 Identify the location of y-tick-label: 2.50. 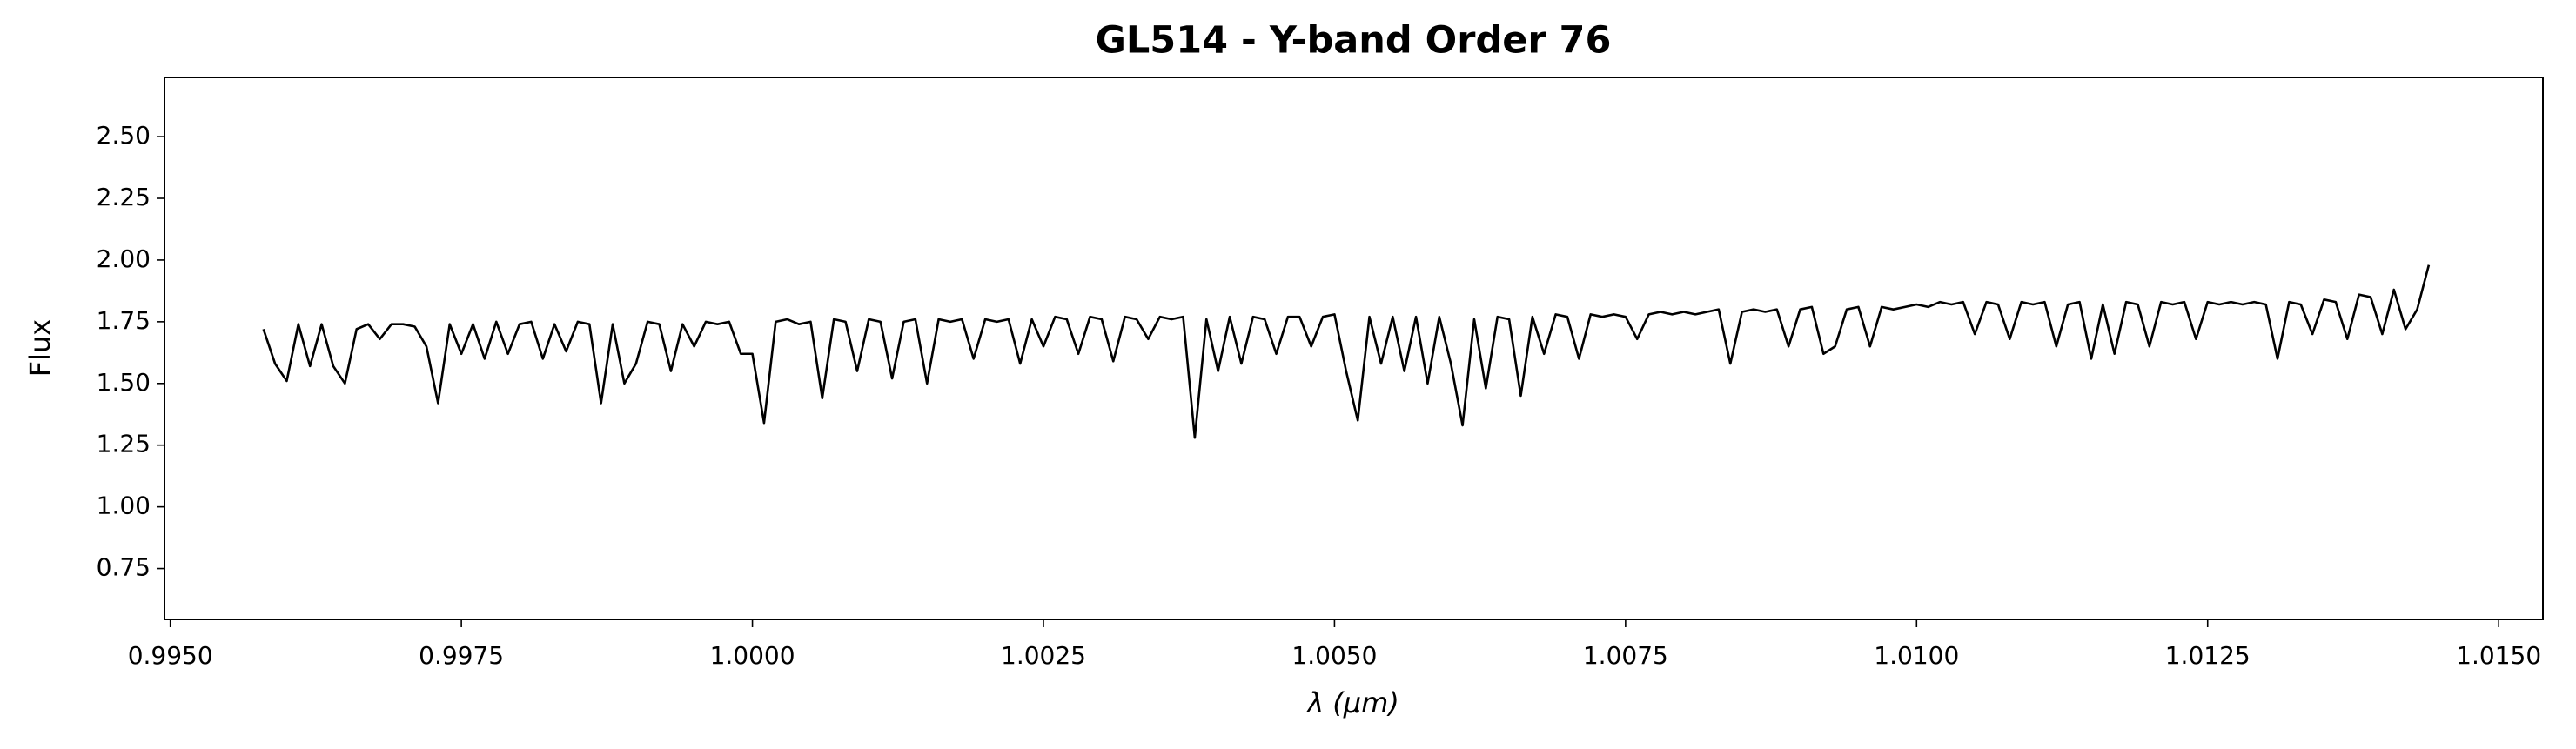
(124, 135).